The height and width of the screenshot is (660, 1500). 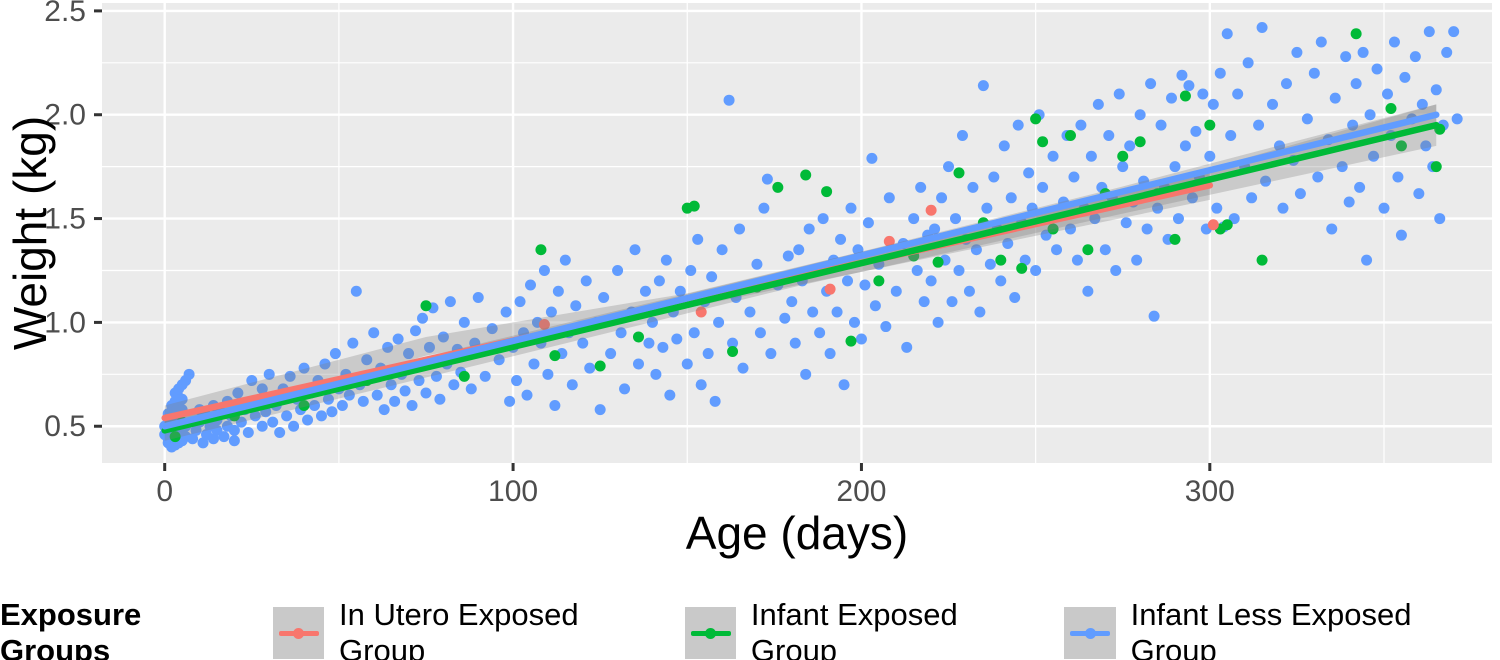 I want to click on legend-item-infant-less-exposed: Infant Less Exposed Group, so click(x=1282, y=628).